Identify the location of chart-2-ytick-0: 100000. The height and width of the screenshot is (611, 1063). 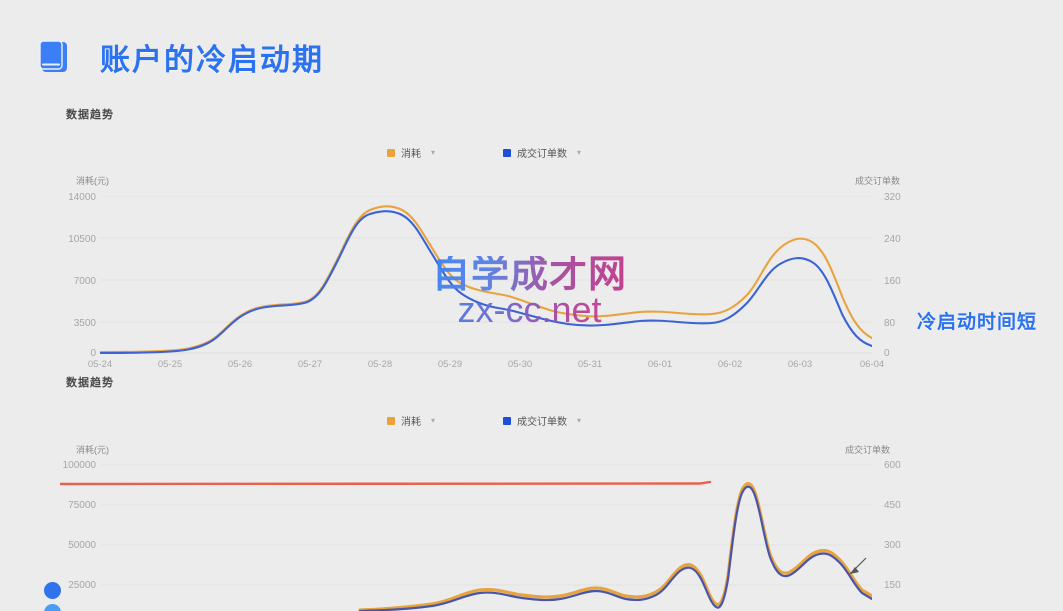
(79, 465).